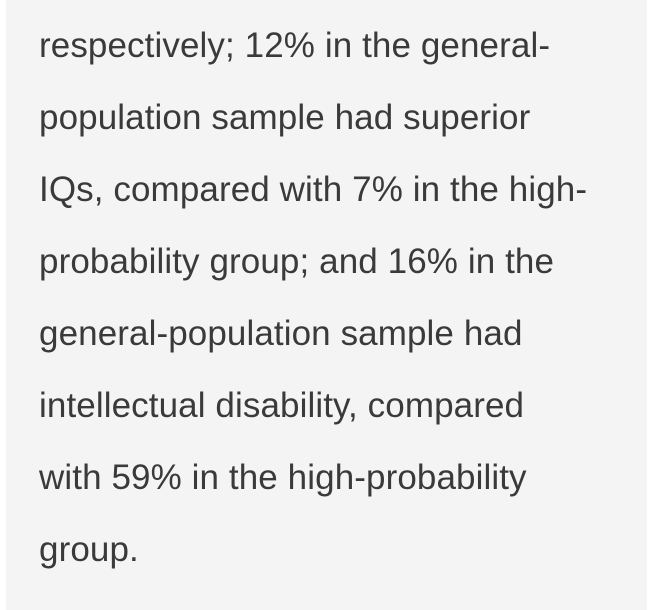  Describe the element at coordinates (282, 405) in the screenshot. I see `paragraph-line-6: intellectual disability, compared` at that location.